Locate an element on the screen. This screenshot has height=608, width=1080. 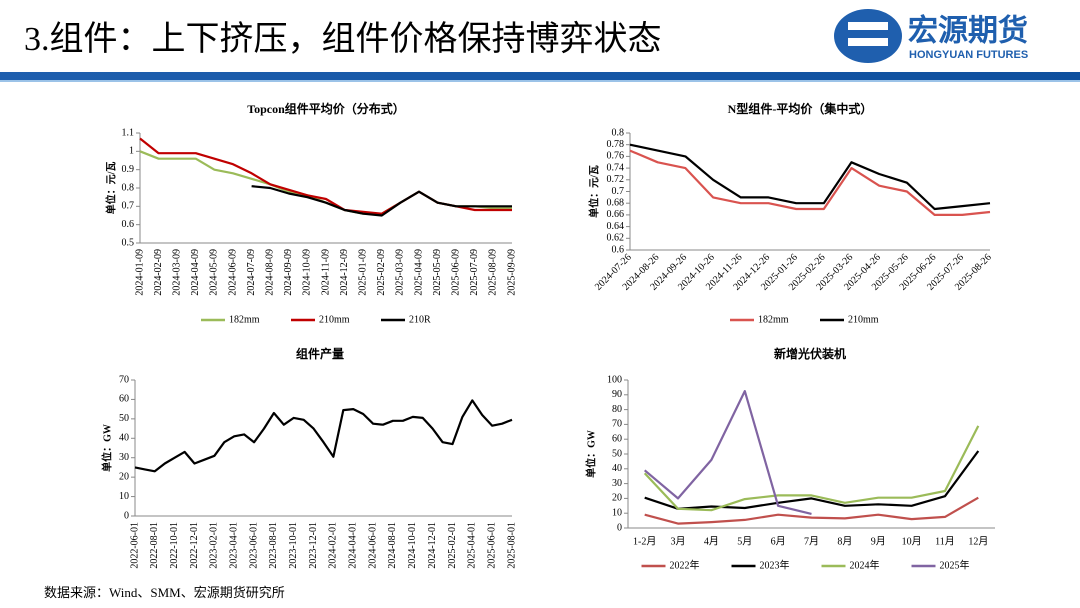
legend-label: 182mm is located at coordinates (244, 319).